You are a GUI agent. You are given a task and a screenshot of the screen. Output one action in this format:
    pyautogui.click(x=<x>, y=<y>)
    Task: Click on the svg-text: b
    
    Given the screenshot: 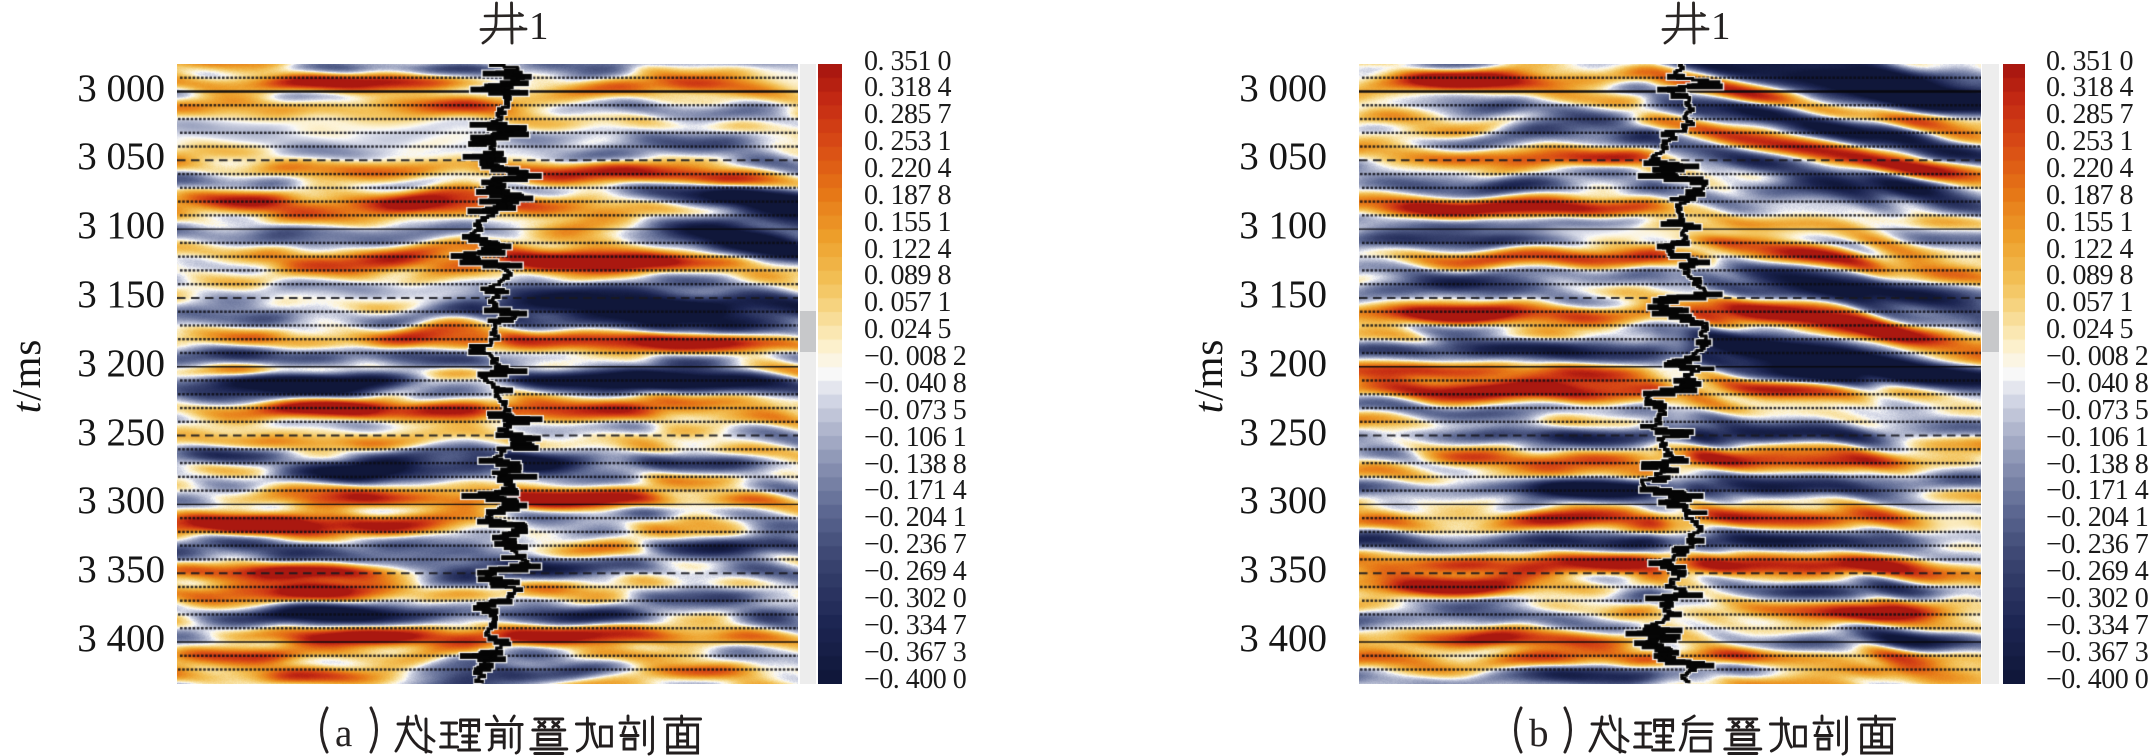 What is the action you would take?
    pyautogui.click(x=1539, y=733)
    